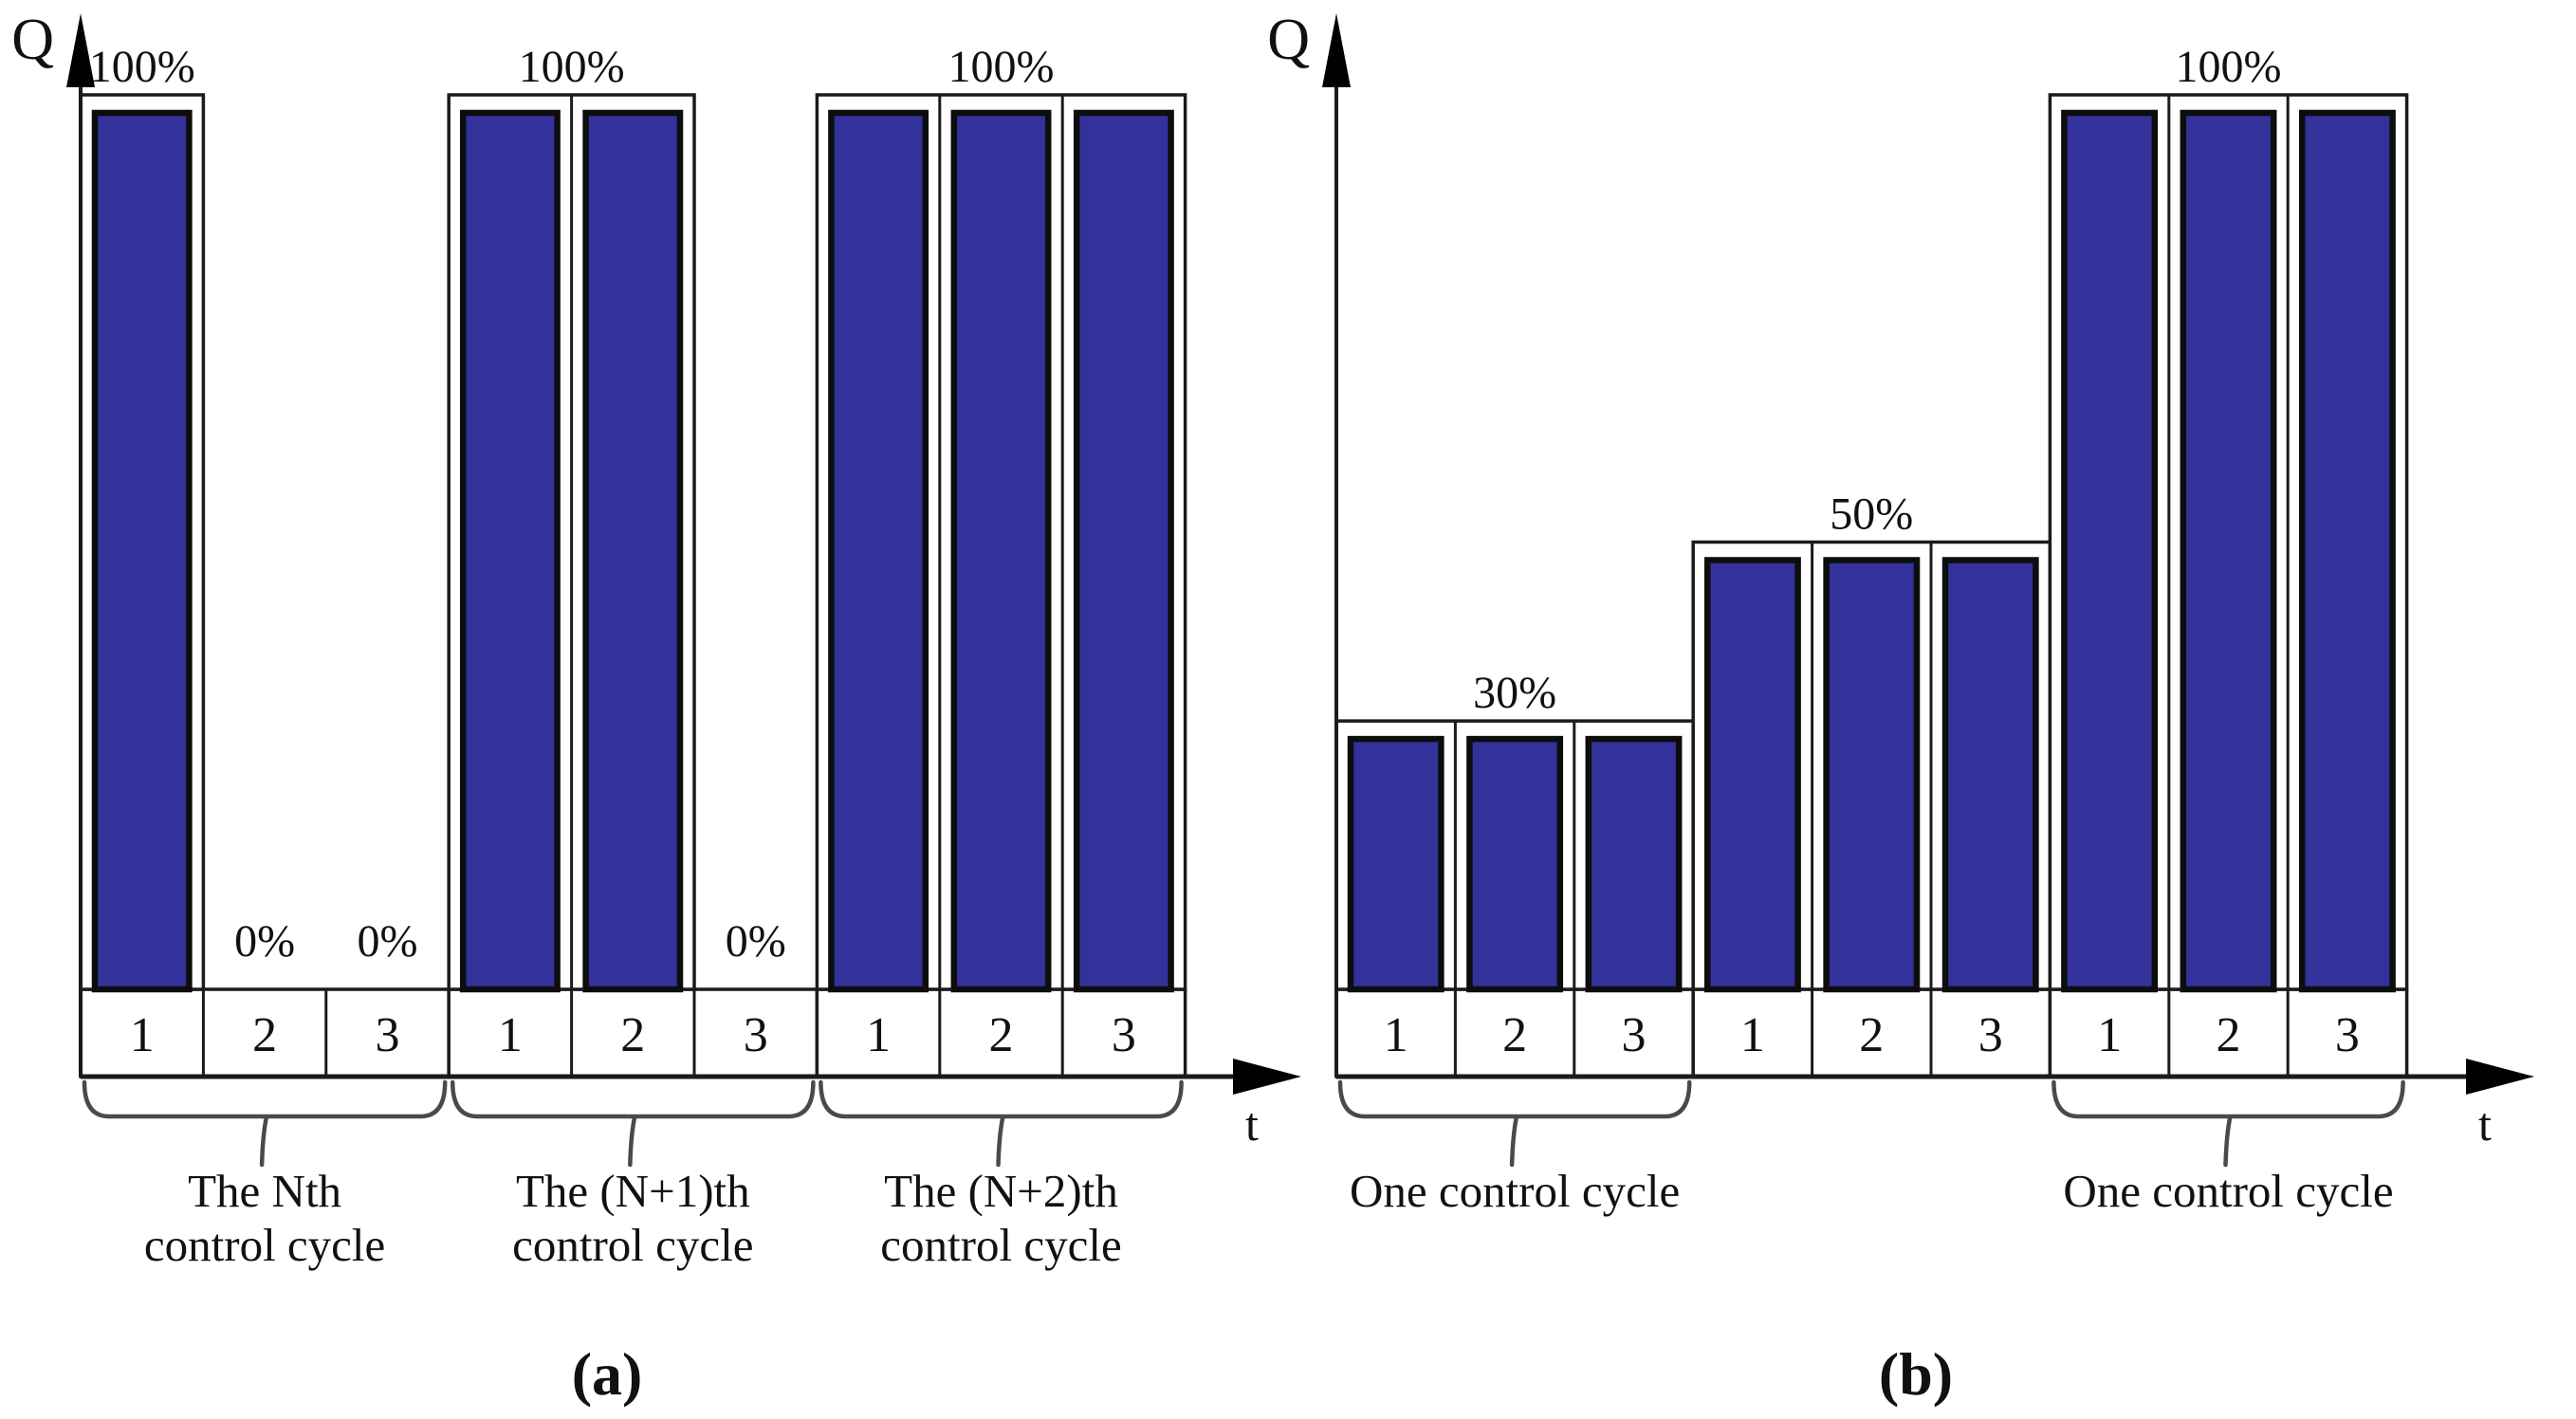  I want to click on value-label: 30%, so click(1514, 693).